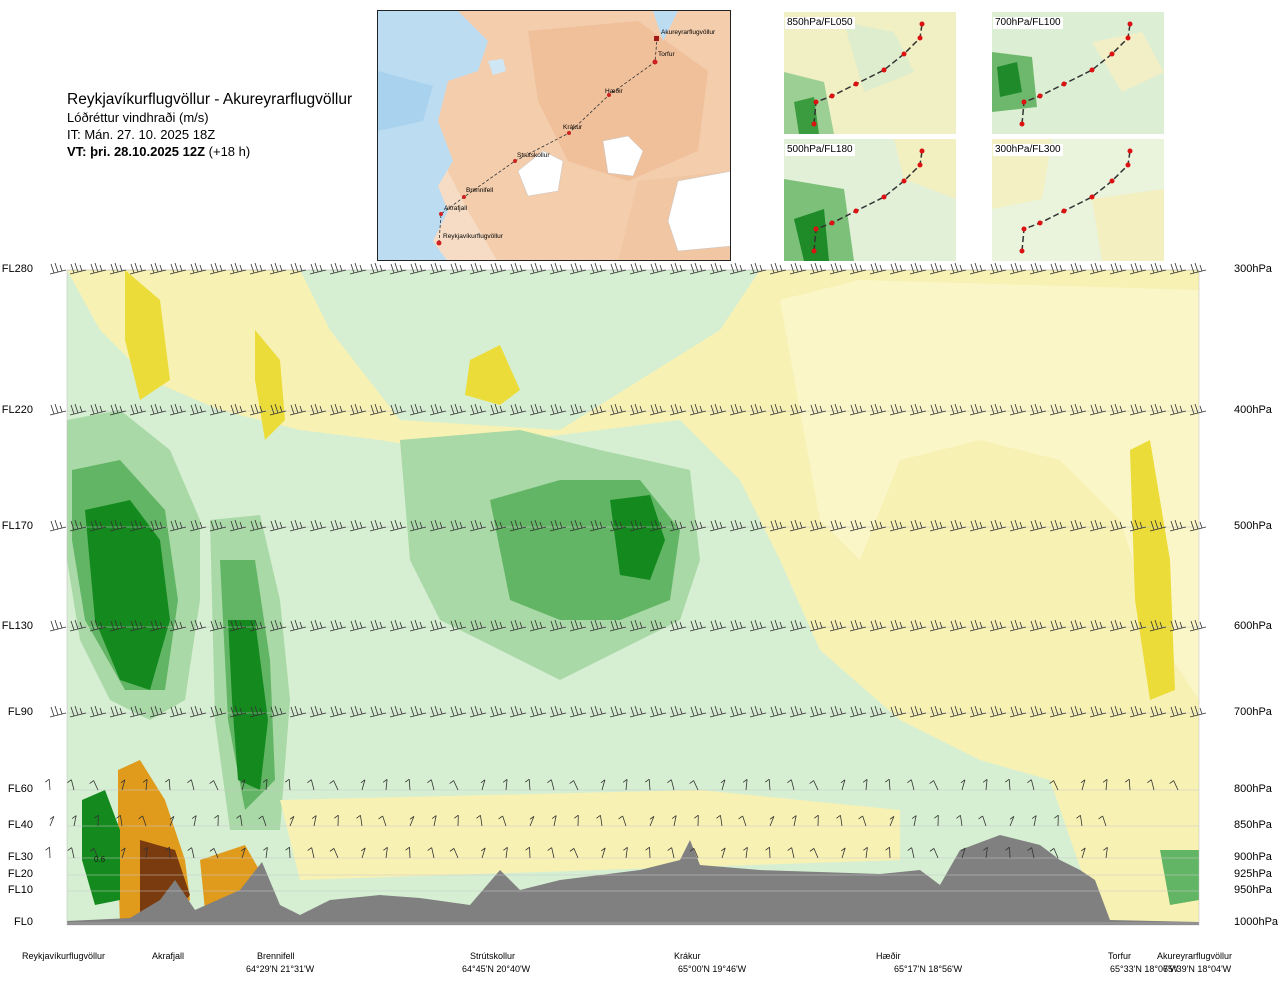 The height and width of the screenshot is (981, 1280). What do you see at coordinates (20, 789) in the screenshot?
I see `fl-label-fl60: FL60` at bounding box center [20, 789].